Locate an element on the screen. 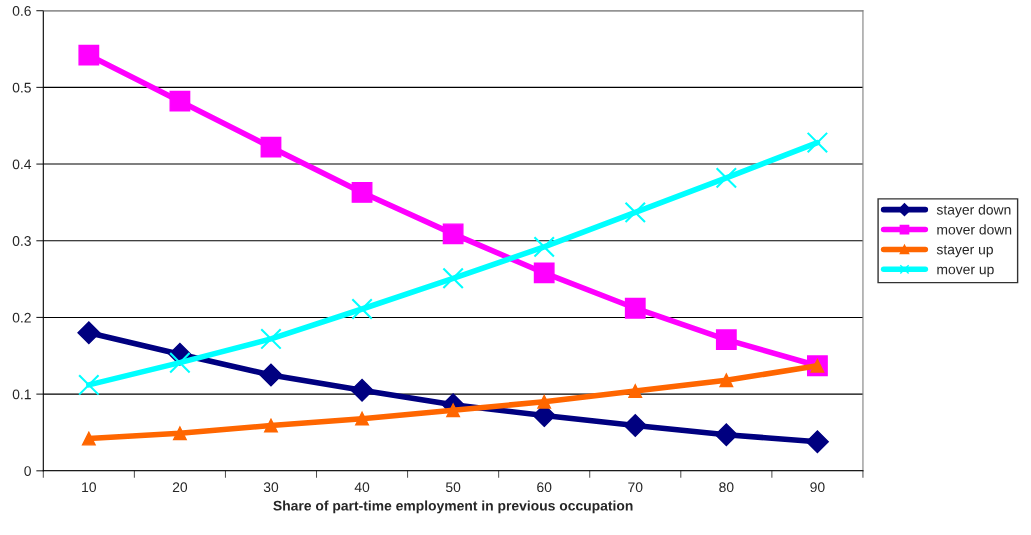  x-tick-label: 70 is located at coordinates (635, 487).